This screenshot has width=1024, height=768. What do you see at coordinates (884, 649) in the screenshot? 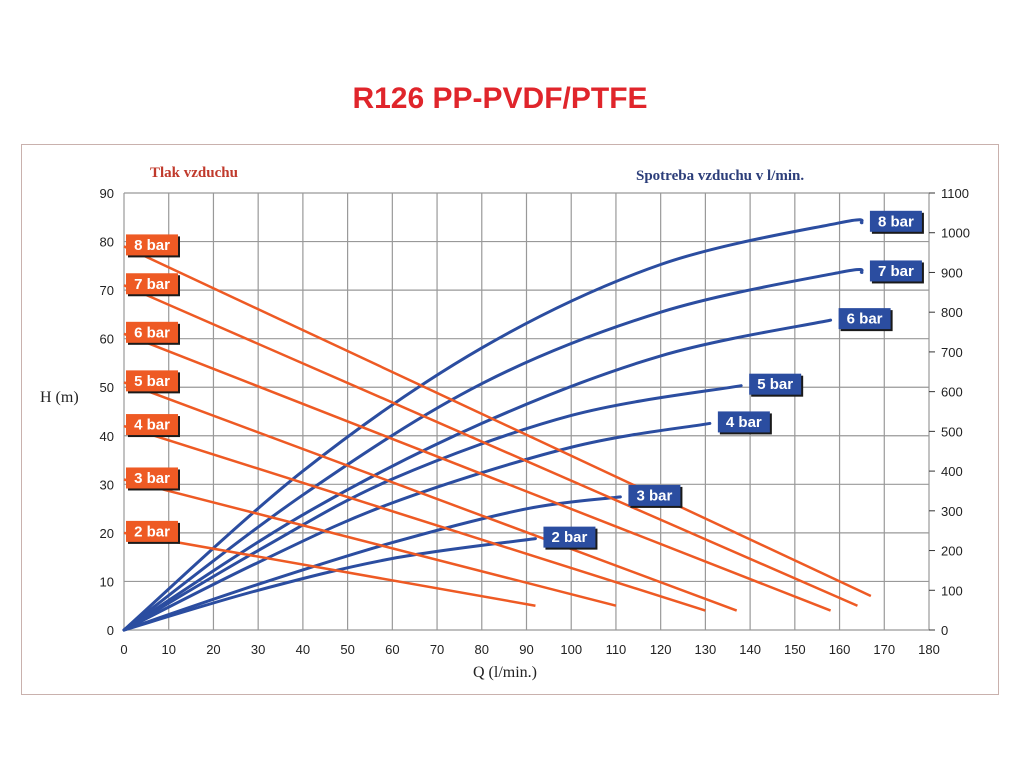
I see `x-tick-label: 170` at bounding box center [884, 649].